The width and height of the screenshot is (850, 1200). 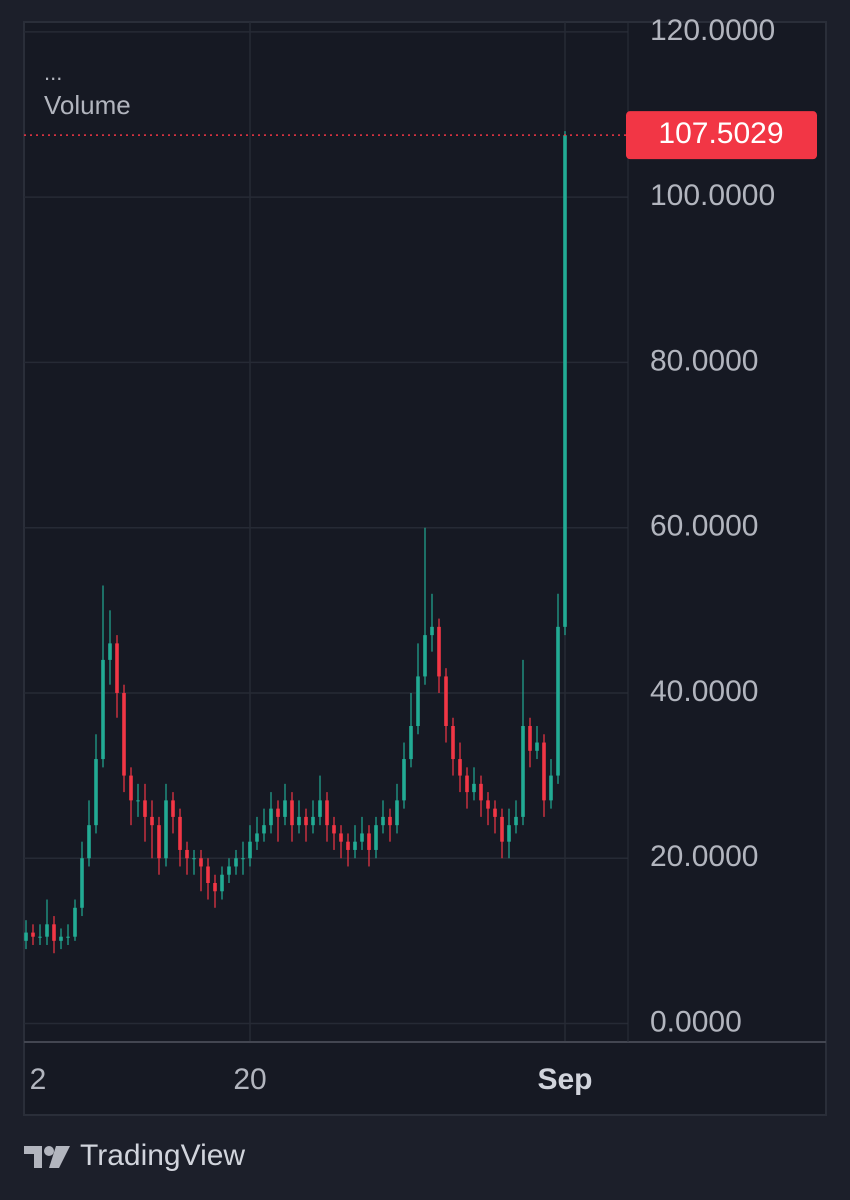 I want to click on y-tick-label: 20.0000, so click(x=704, y=856).